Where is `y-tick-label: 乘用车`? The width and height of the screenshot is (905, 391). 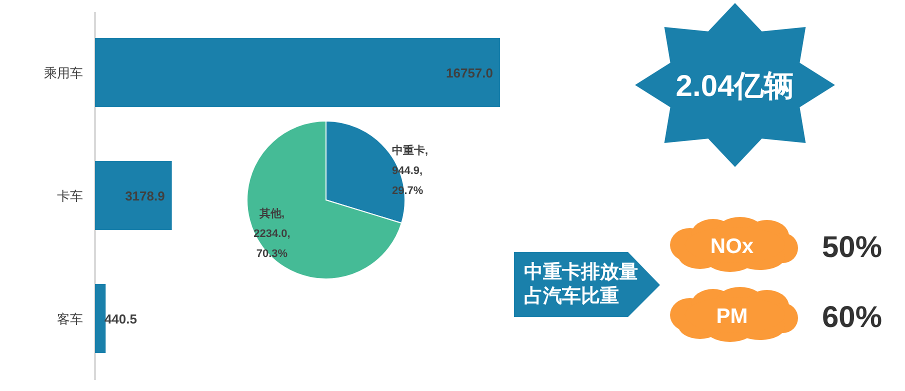 y-tick-label: 乘用车 is located at coordinates (63, 73).